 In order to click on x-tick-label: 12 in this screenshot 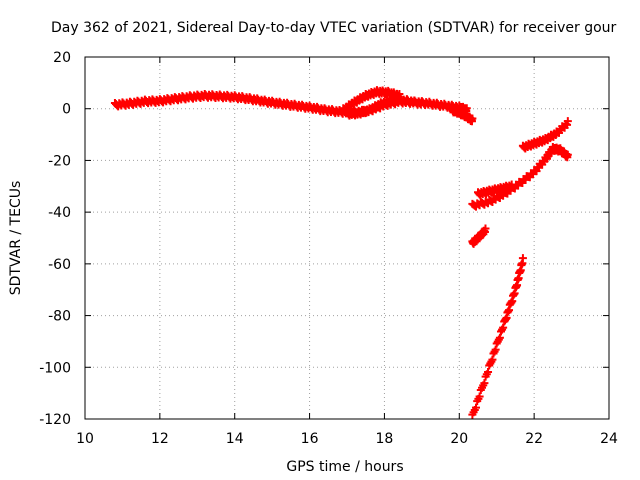, I will do `click(160, 439)`.